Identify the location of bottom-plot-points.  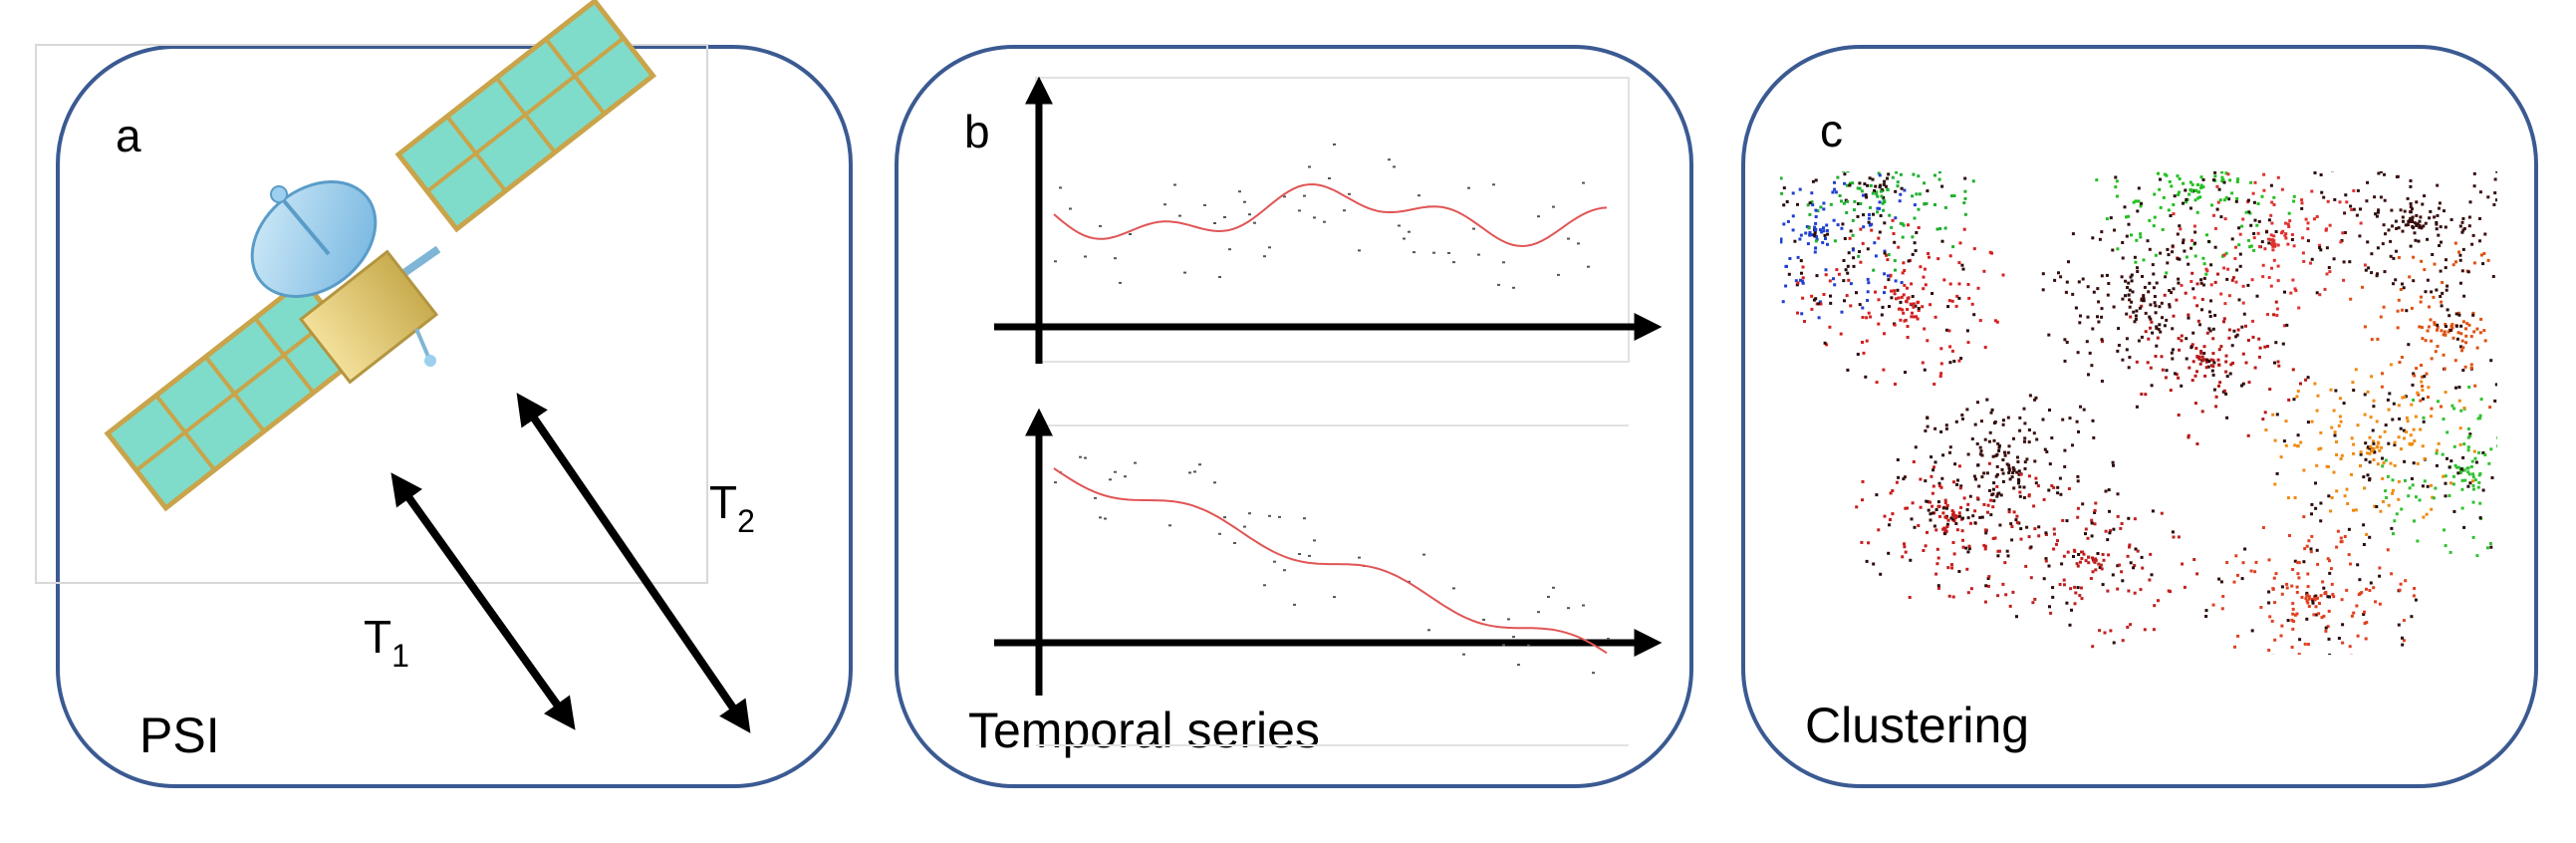
(1332, 565).